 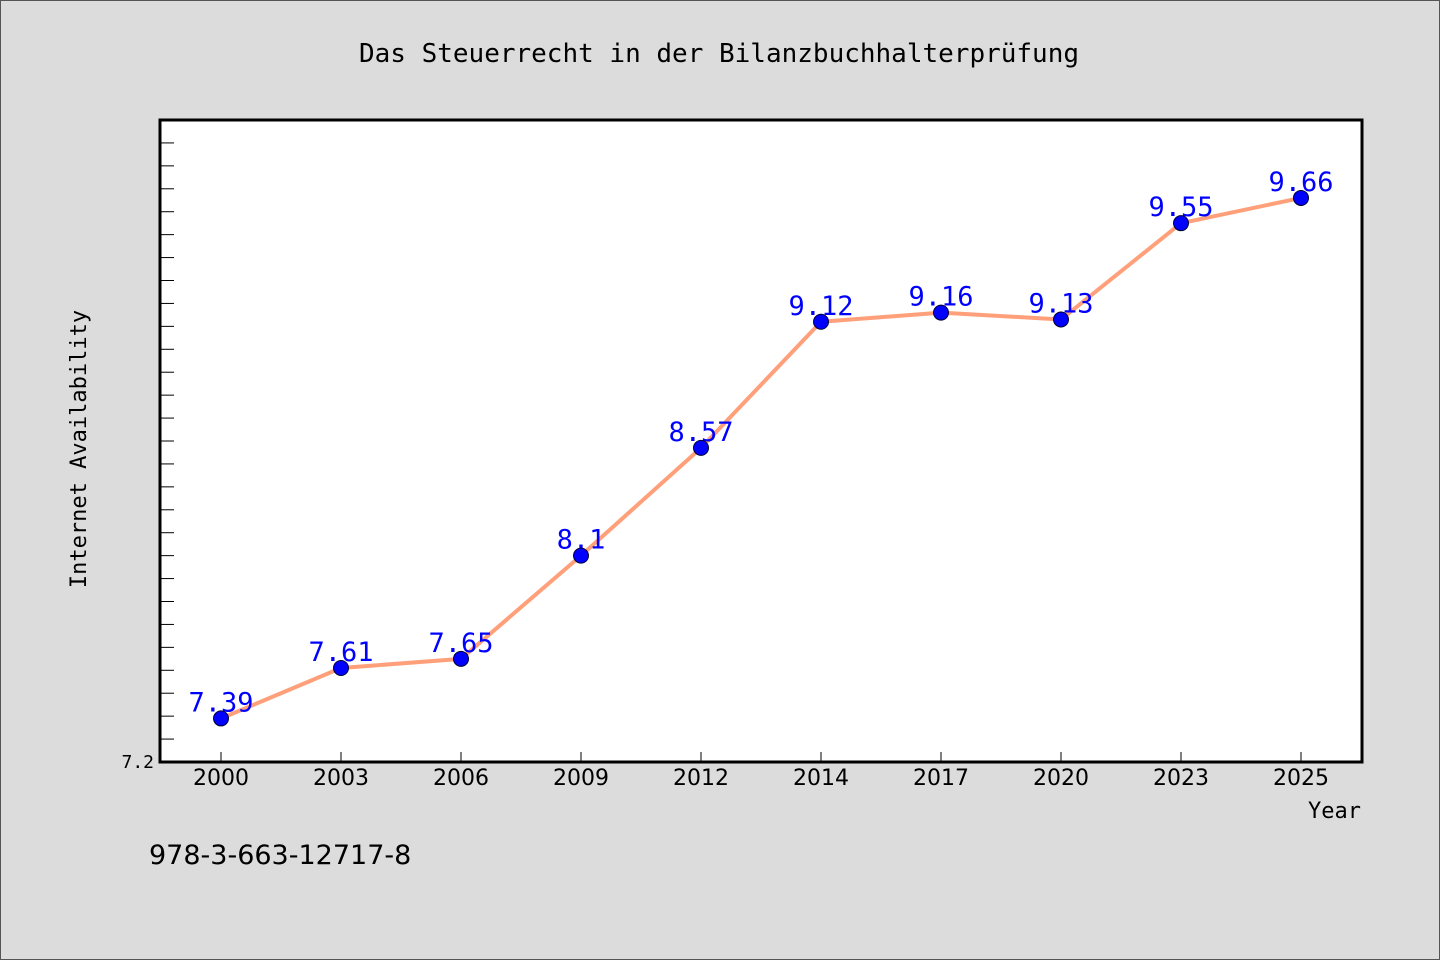 What do you see at coordinates (1301, 778) in the screenshot?
I see `x-tick-label: 2025` at bounding box center [1301, 778].